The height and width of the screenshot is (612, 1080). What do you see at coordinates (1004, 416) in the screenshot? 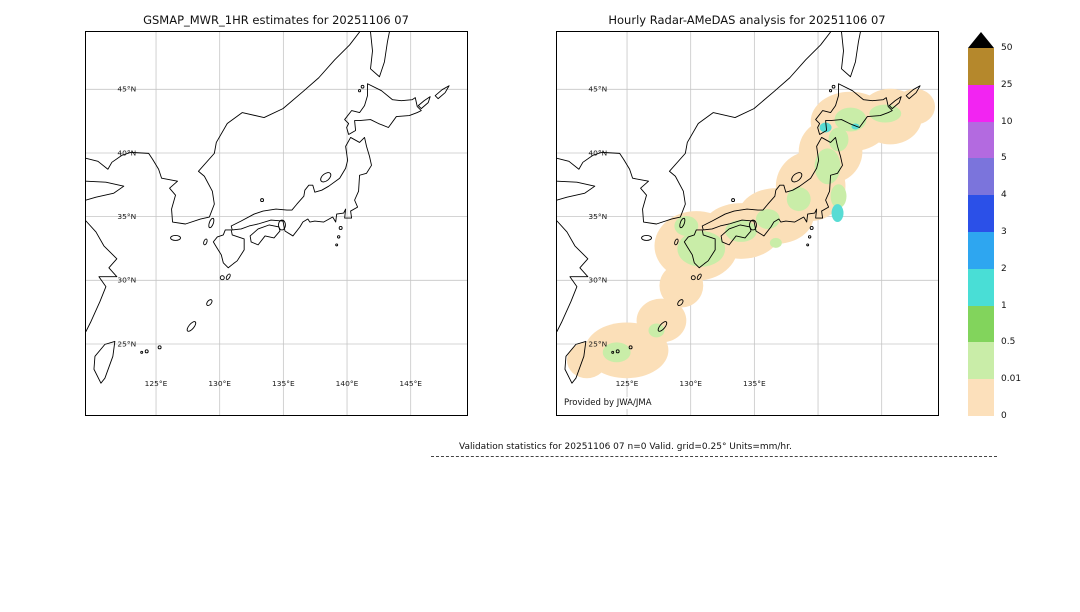
I see `colorbar-tick-0: 0` at bounding box center [1004, 416].